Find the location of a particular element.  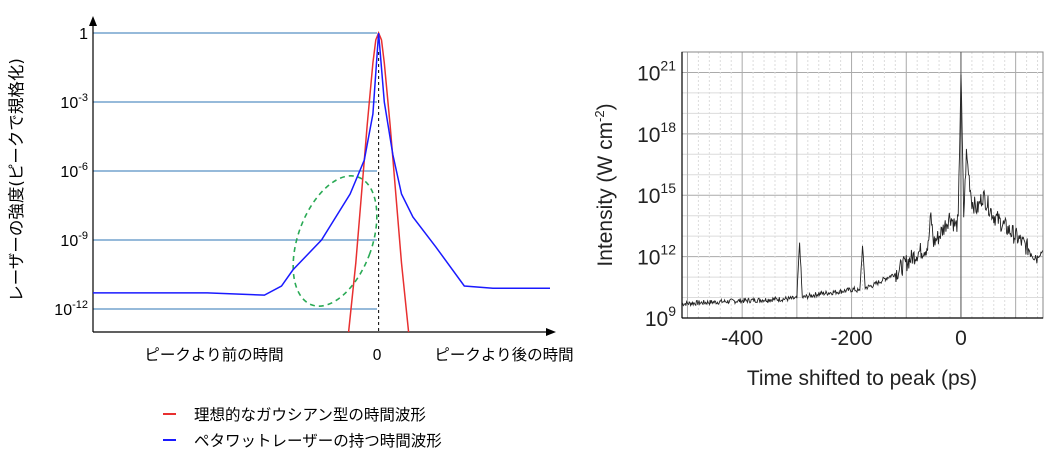

legend-item-petawatt: ペタワットレーザーの持つ時間波形 is located at coordinates (302, 441).